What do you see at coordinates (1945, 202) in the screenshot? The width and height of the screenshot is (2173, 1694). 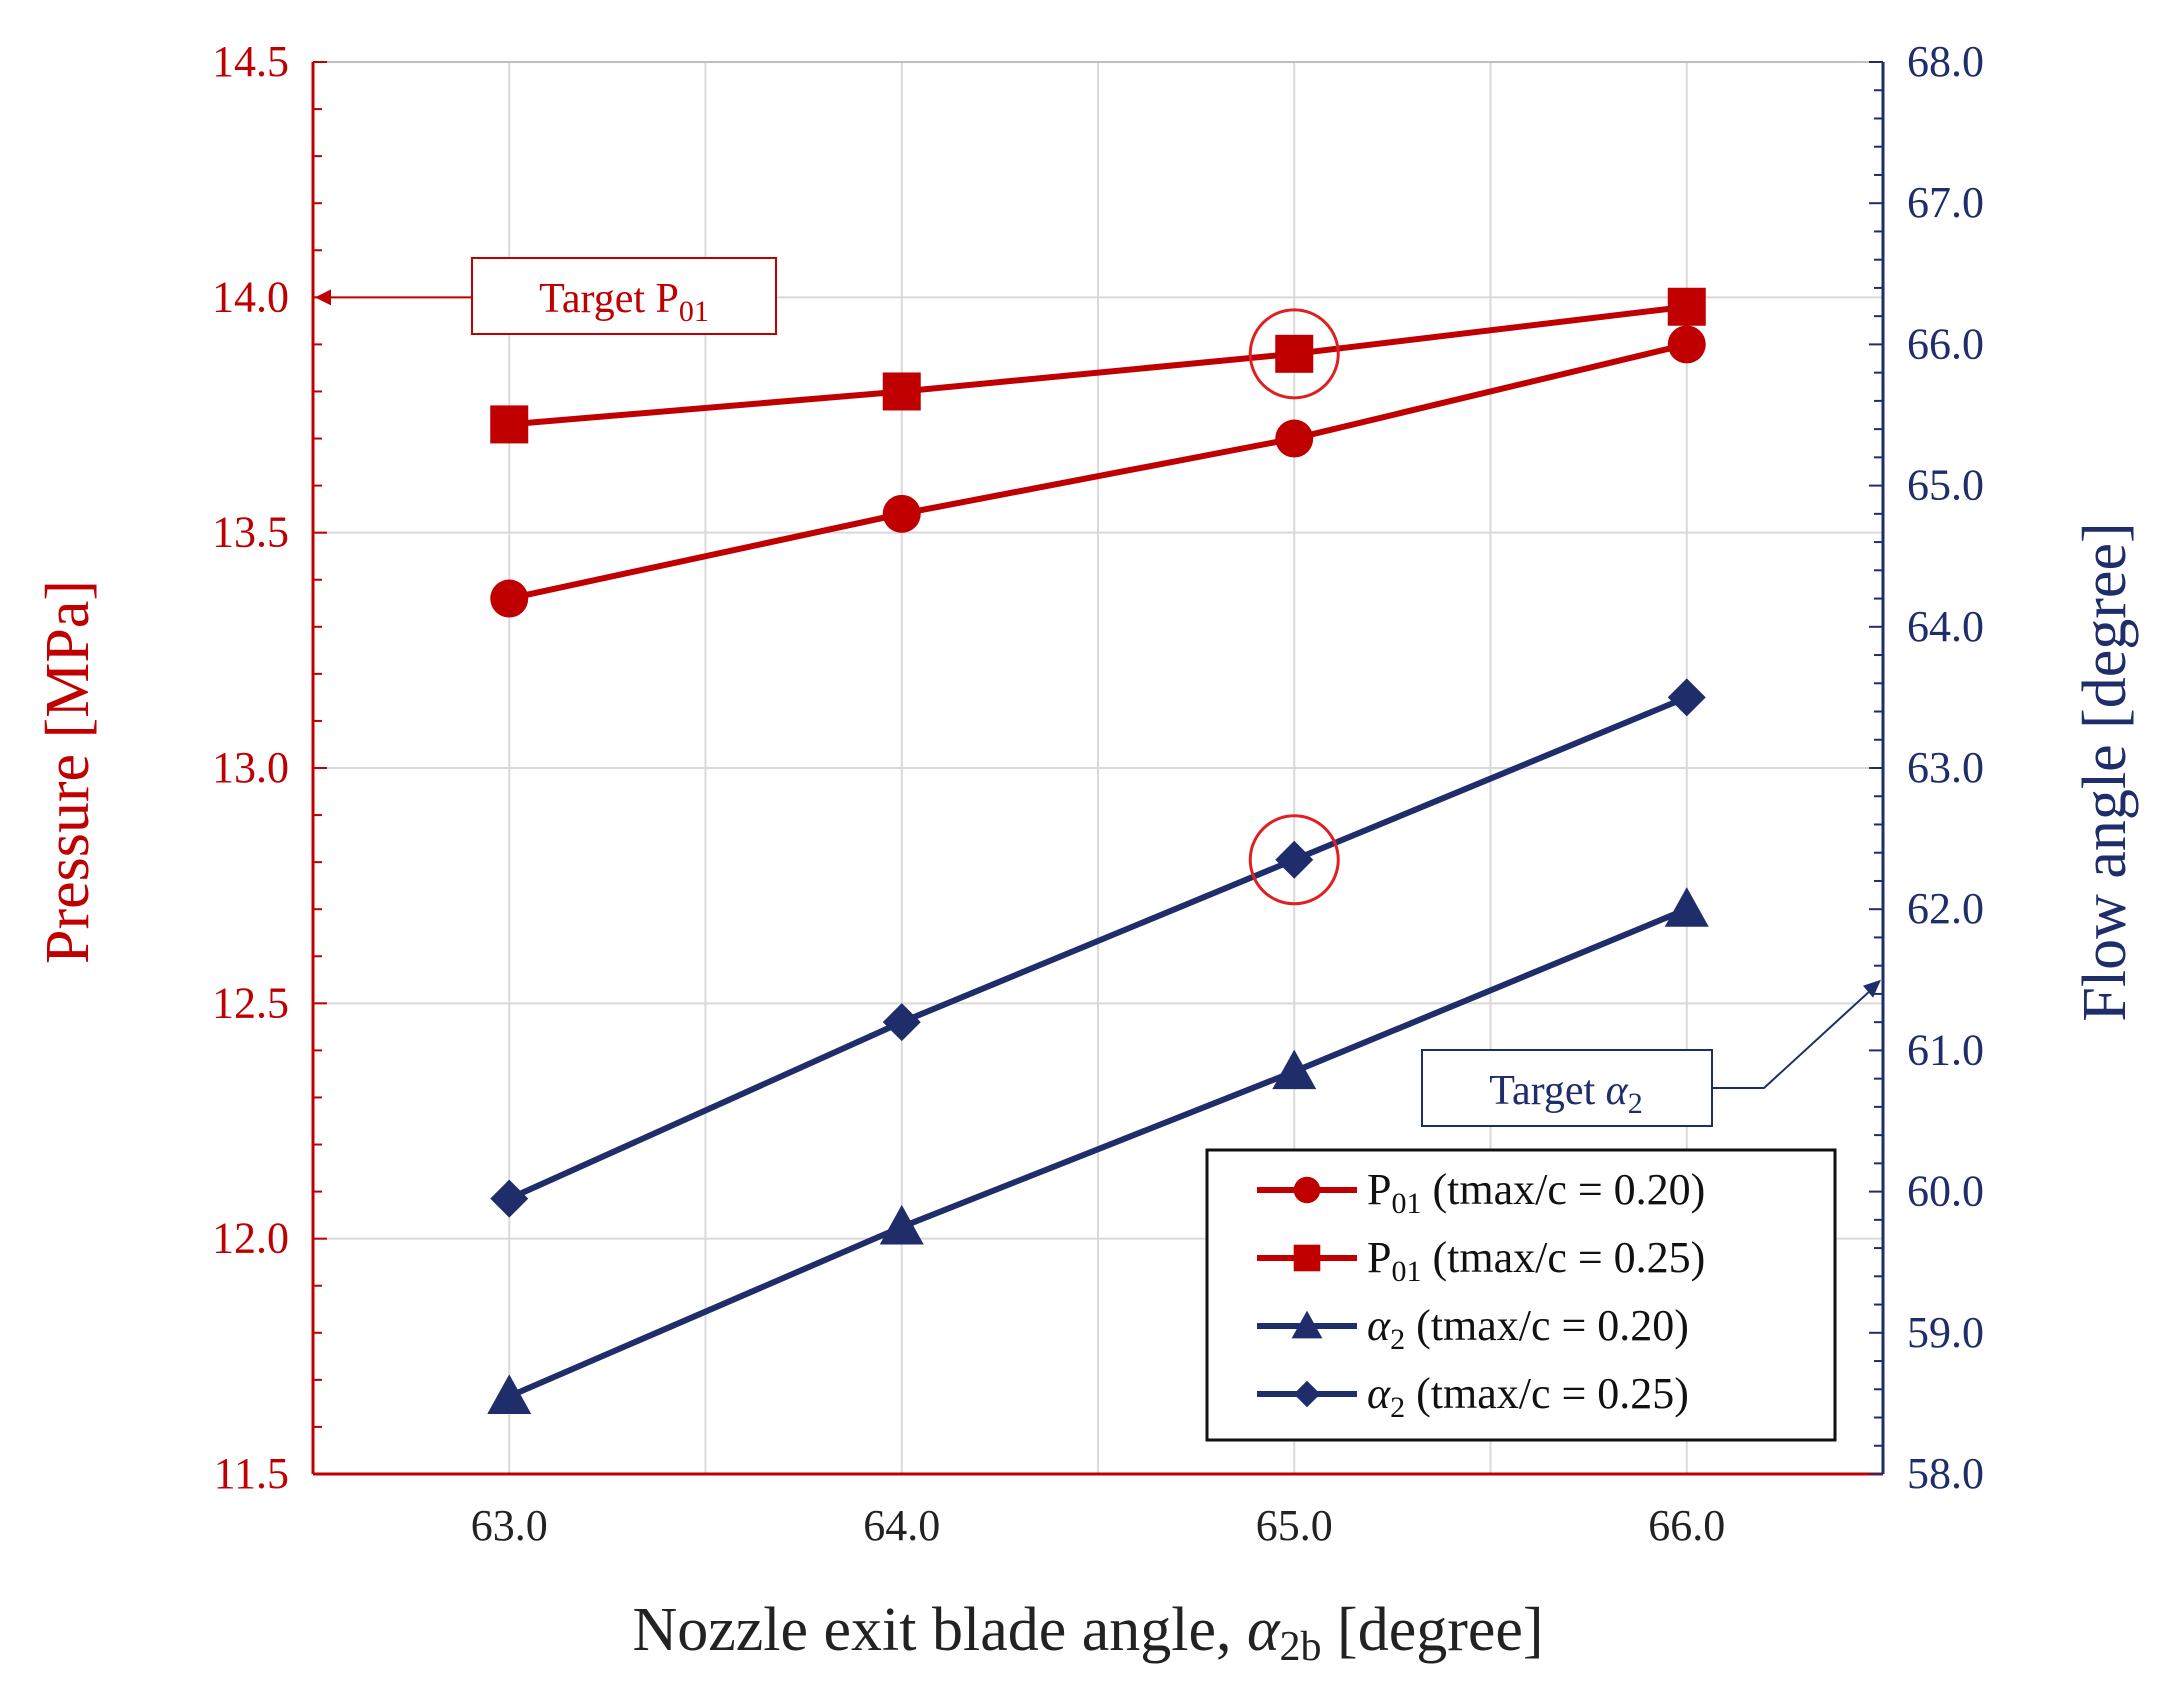 I see `y-right-tick-label: 67.0` at bounding box center [1945, 202].